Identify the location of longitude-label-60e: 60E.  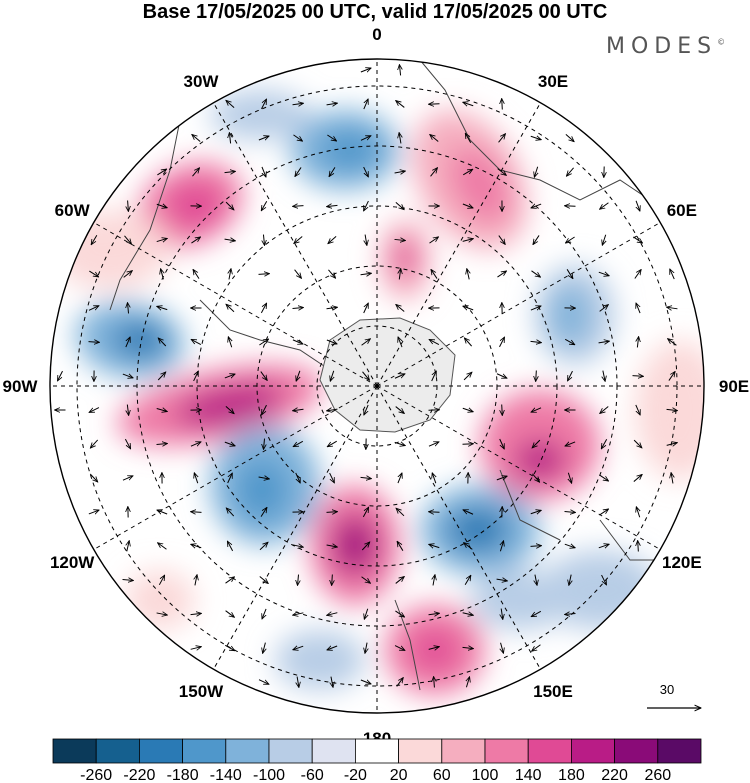
(682, 210).